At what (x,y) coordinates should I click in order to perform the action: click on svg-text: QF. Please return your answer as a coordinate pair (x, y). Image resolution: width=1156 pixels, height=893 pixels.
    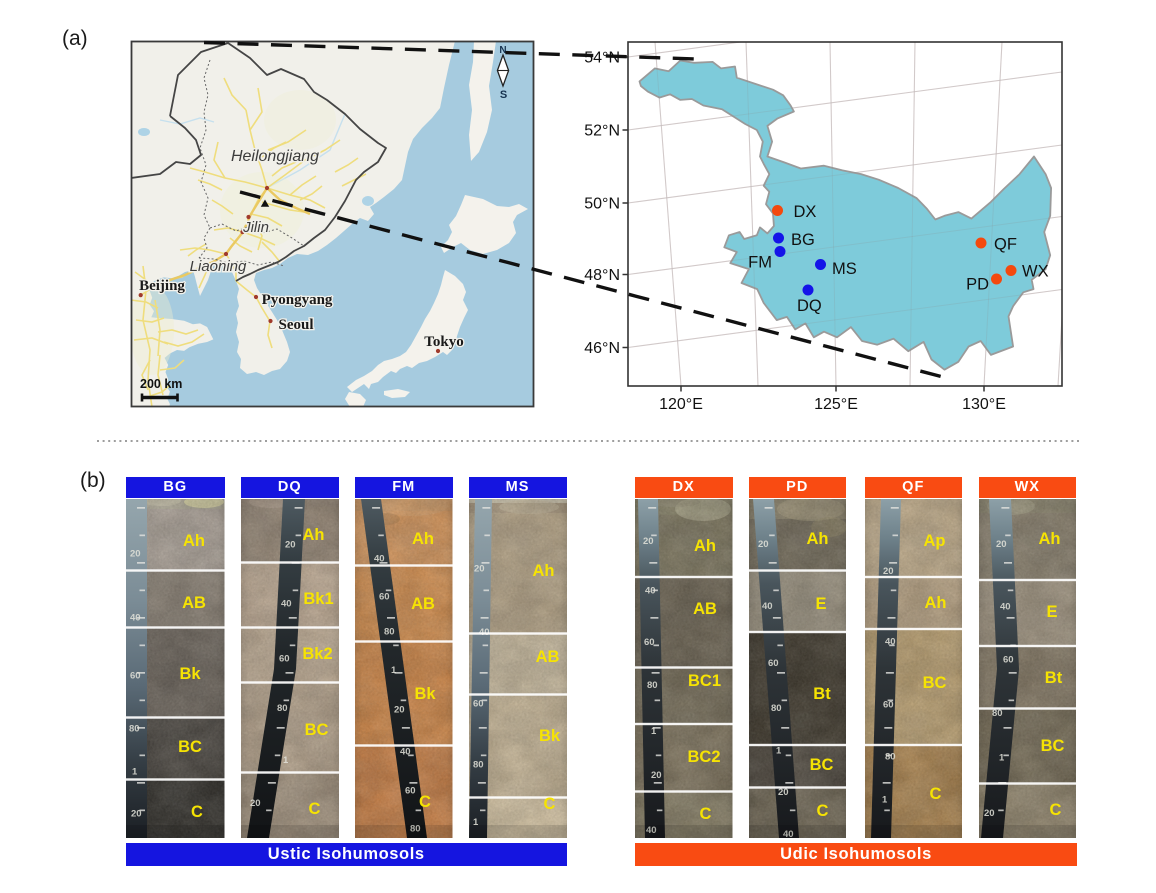
    Looking at the image, I should click on (1005, 245).